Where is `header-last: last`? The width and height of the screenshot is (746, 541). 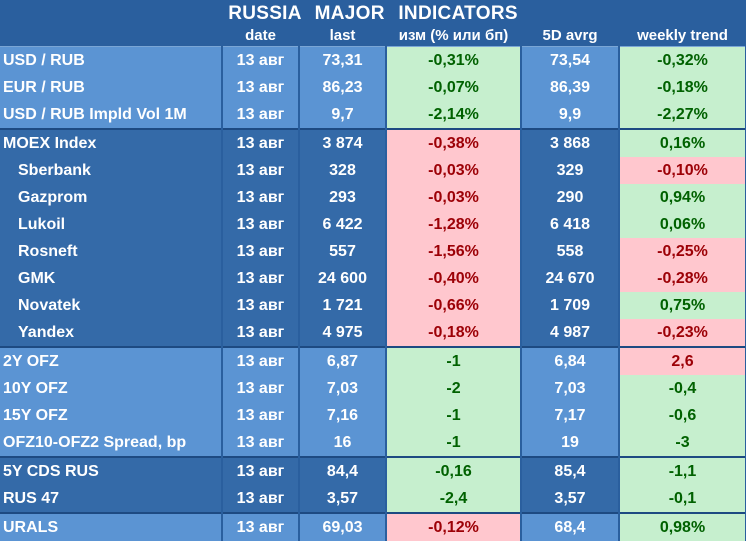 header-last: last is located at coordinates (342, 36).